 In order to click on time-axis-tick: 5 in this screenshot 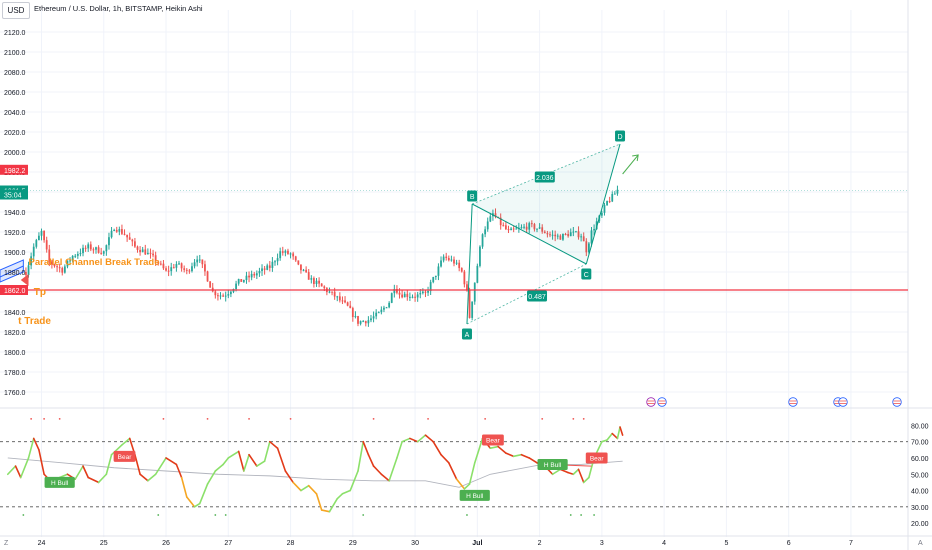, I will do `click(726, 543)`.